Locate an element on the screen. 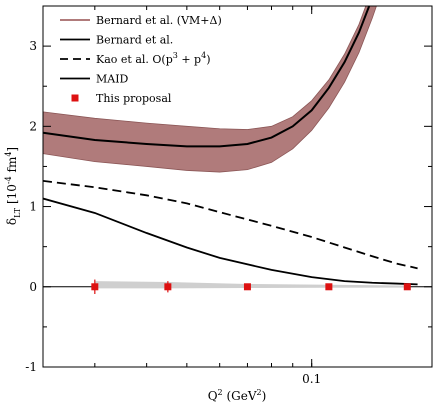 This screenshot has width=436, height=407. y-tick-label: 2 is located at coordinates (33, 126).